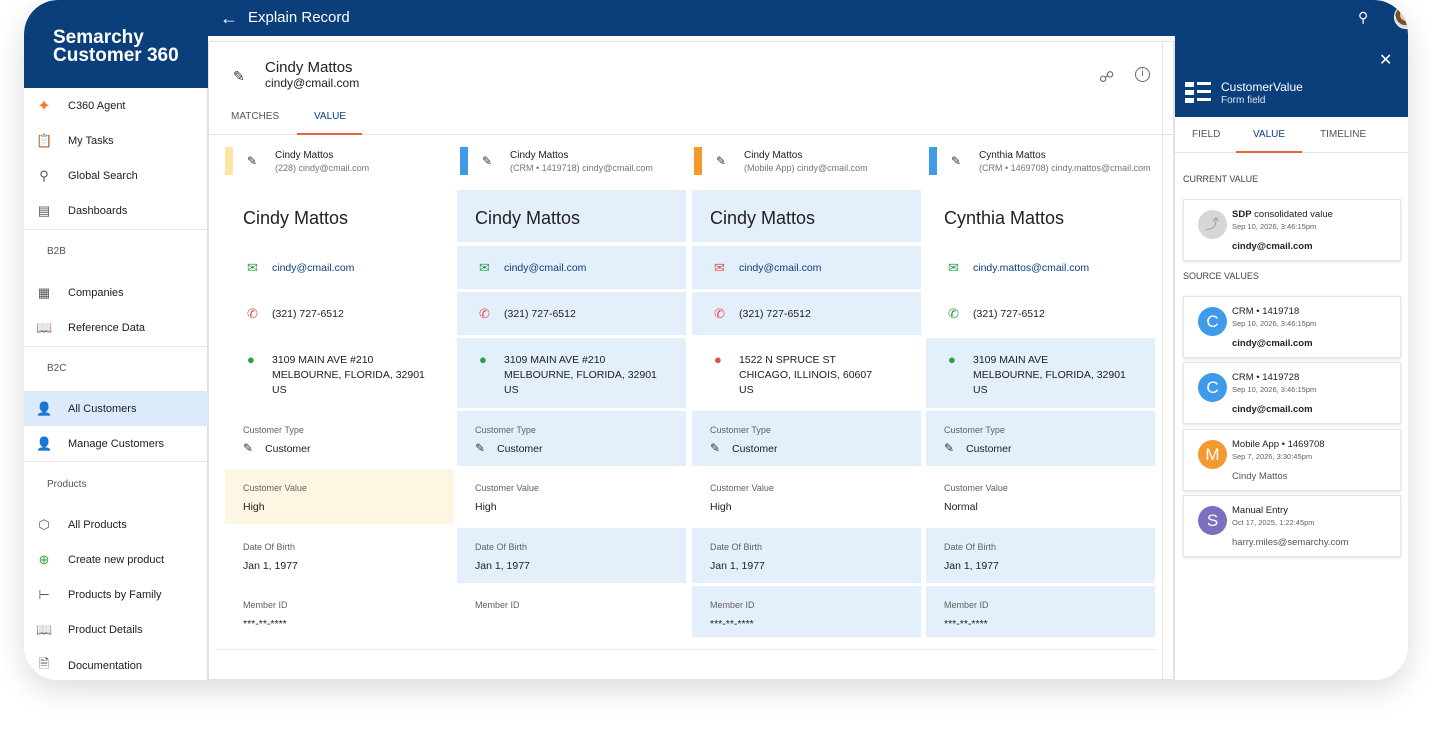  I want to click on section-b2b: B2B, so click(56, 251).